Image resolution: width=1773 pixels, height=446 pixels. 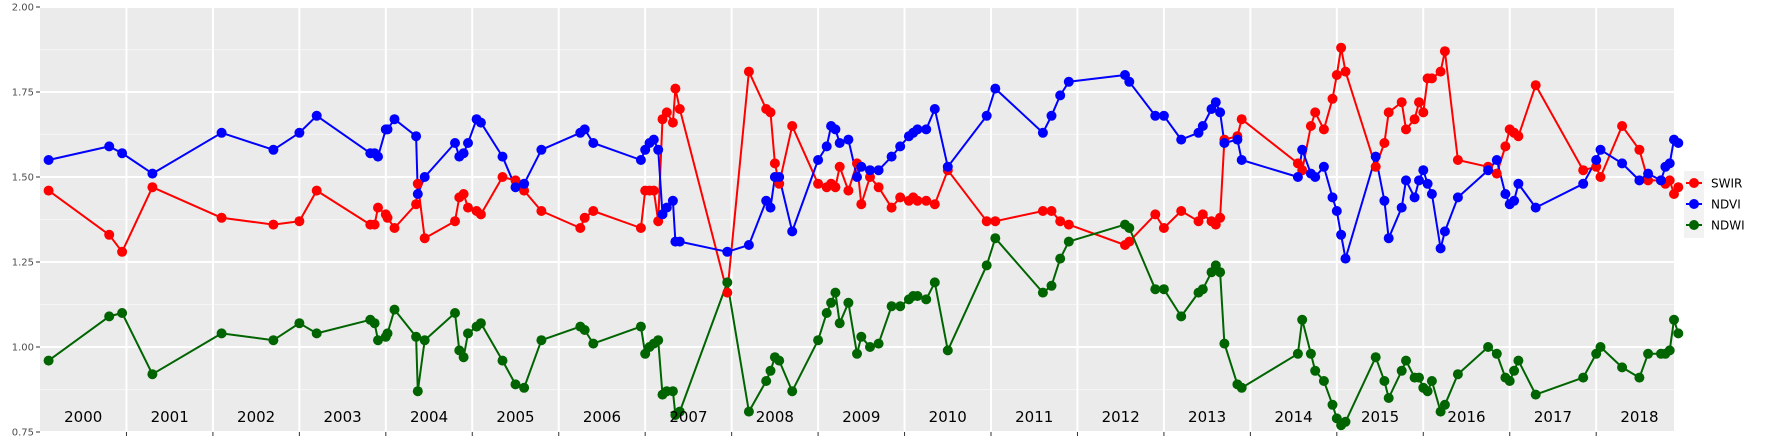 What do you see at coordinates (23, 178) in the screenshot?
I see `y-tick-label: 1.50` at bounding box center [23, 178].